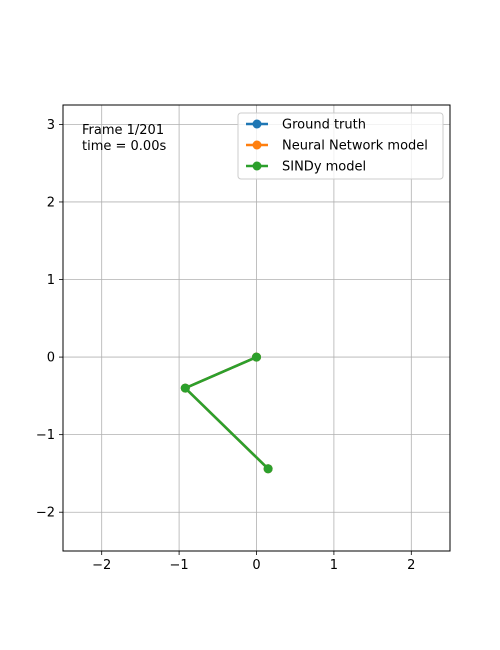  I want to click on y-tick-label: 3, so click(51, 125).